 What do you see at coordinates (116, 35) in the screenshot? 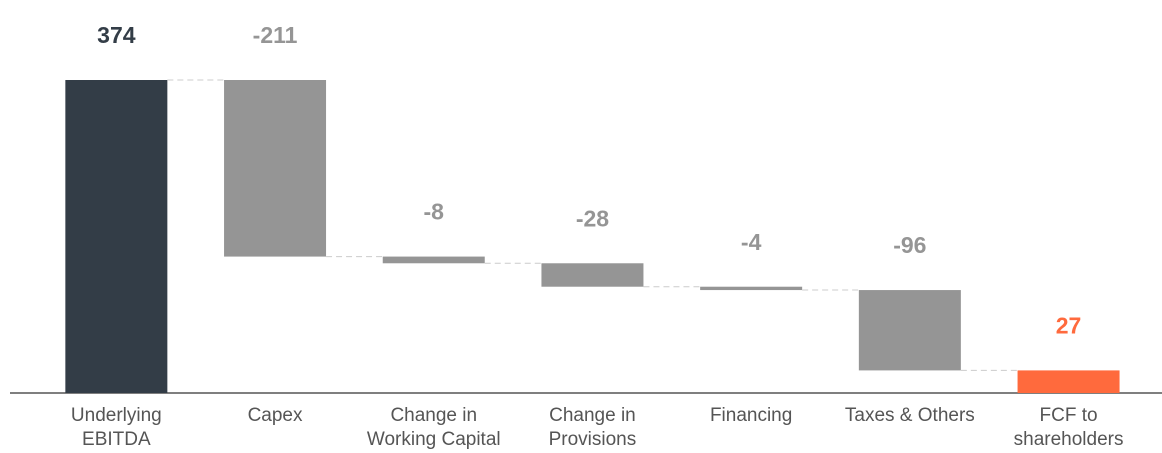
I see `value-label: 374` at bounding box center [116, 35].